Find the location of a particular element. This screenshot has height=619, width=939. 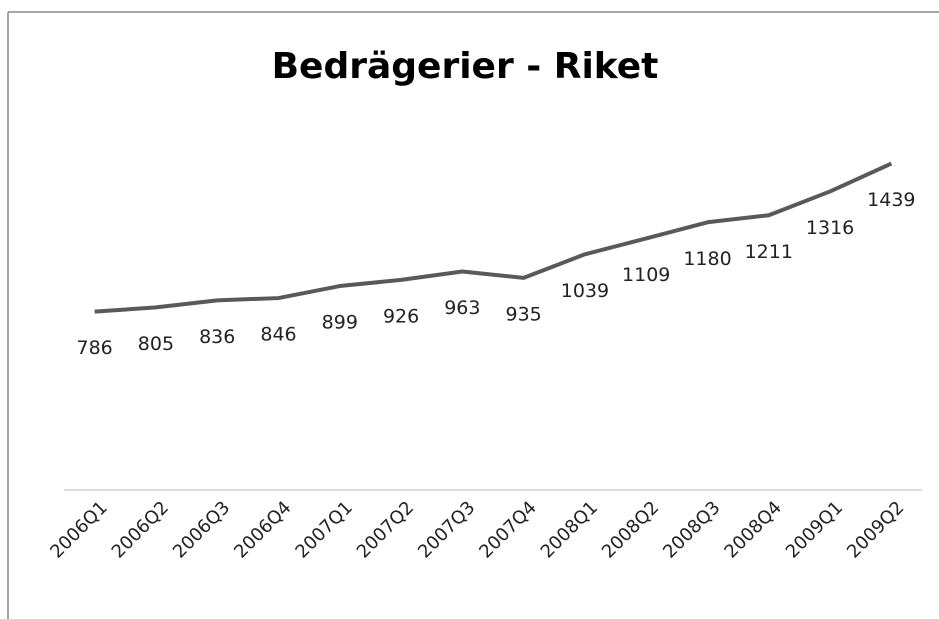

x-tick-label: 2009Q1 is located at coordinates (814, 529).